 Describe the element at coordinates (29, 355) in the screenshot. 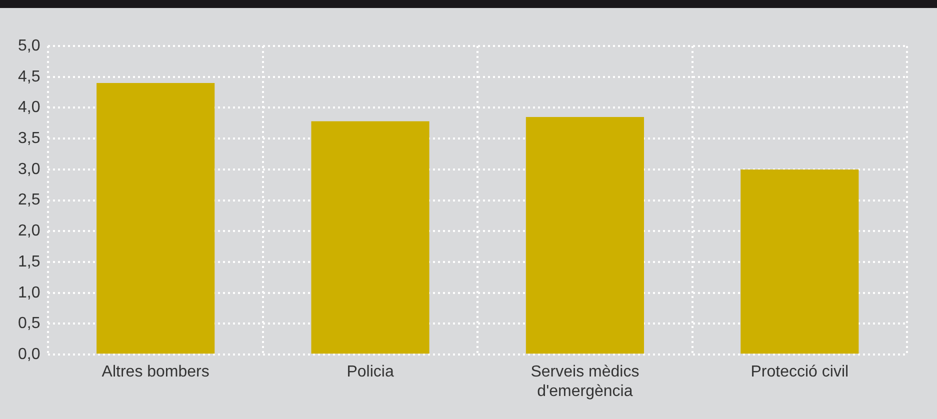

I see `y-tick-label: 0,0` at that location.